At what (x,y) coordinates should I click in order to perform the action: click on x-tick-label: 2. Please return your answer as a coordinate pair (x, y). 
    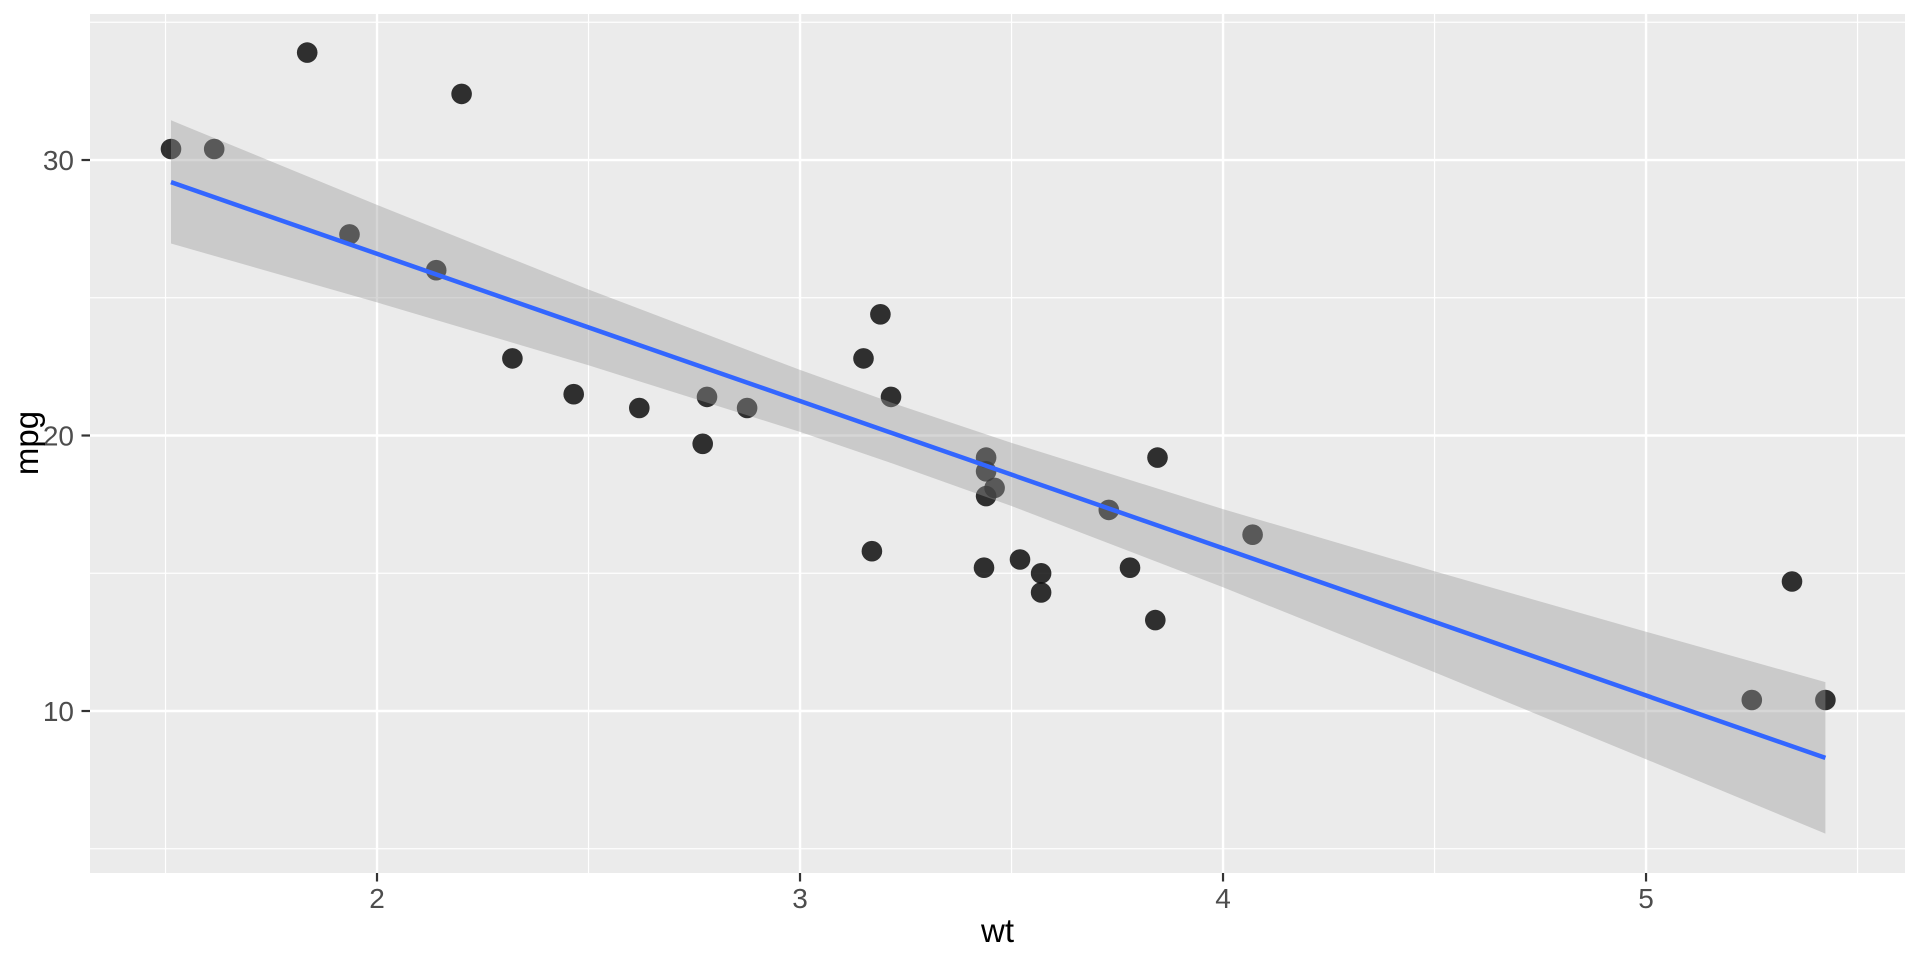
    Looking at the image, I should click on (377, 898).